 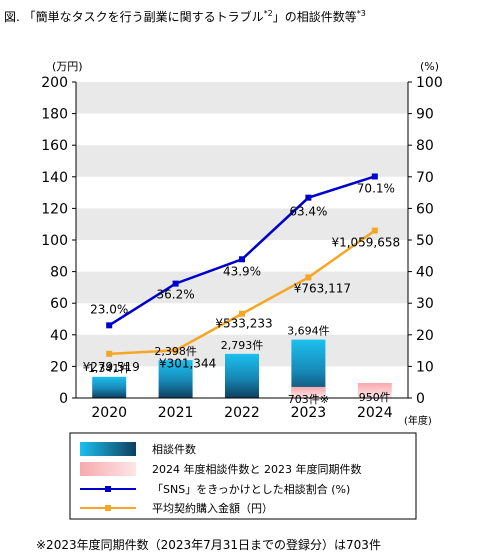 I want to click on y-left-tick-label: 180, so click(x=54, y=115).